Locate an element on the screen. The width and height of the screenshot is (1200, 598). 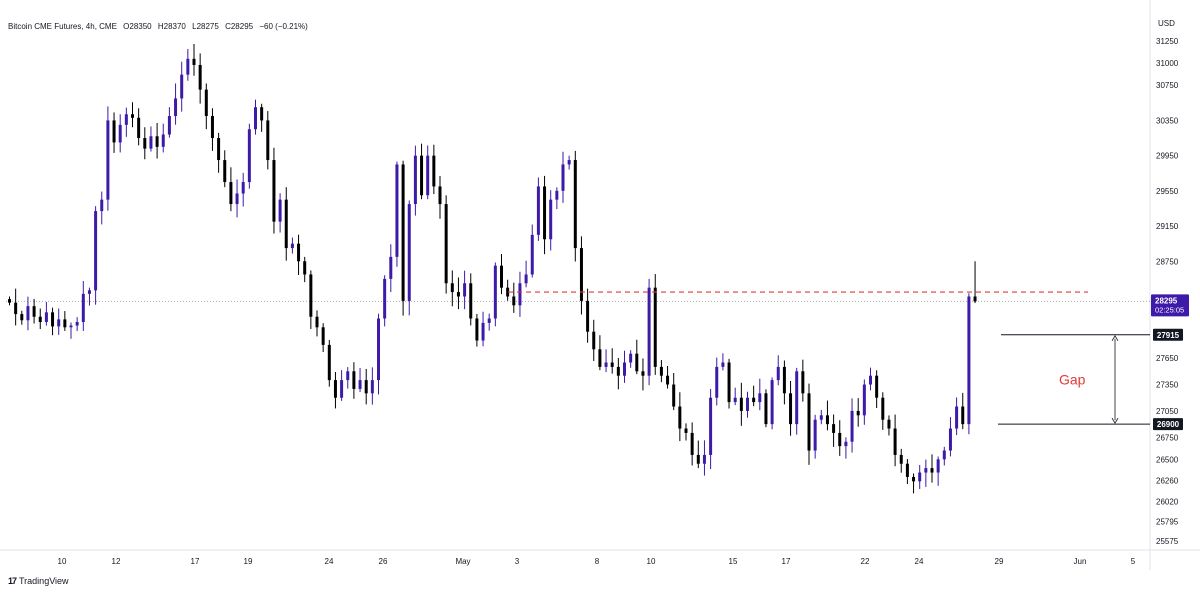
countdown-label: 02:25:05 is located at coordinates (1169, 309).